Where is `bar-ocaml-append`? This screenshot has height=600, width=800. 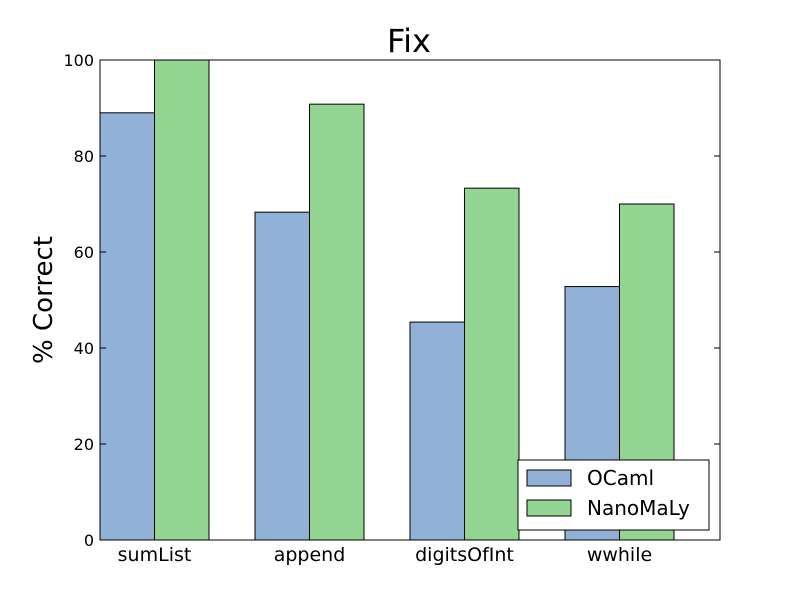
bar-ocaml-append is located at coordinates (282, 376).